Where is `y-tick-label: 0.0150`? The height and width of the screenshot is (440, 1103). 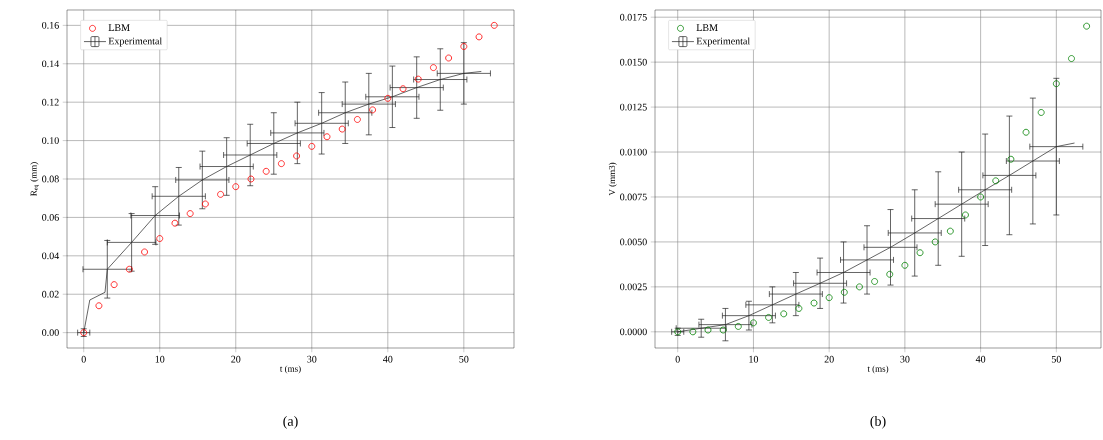
y-tick-label: 0.0150 is located at coordinates (633, 62).